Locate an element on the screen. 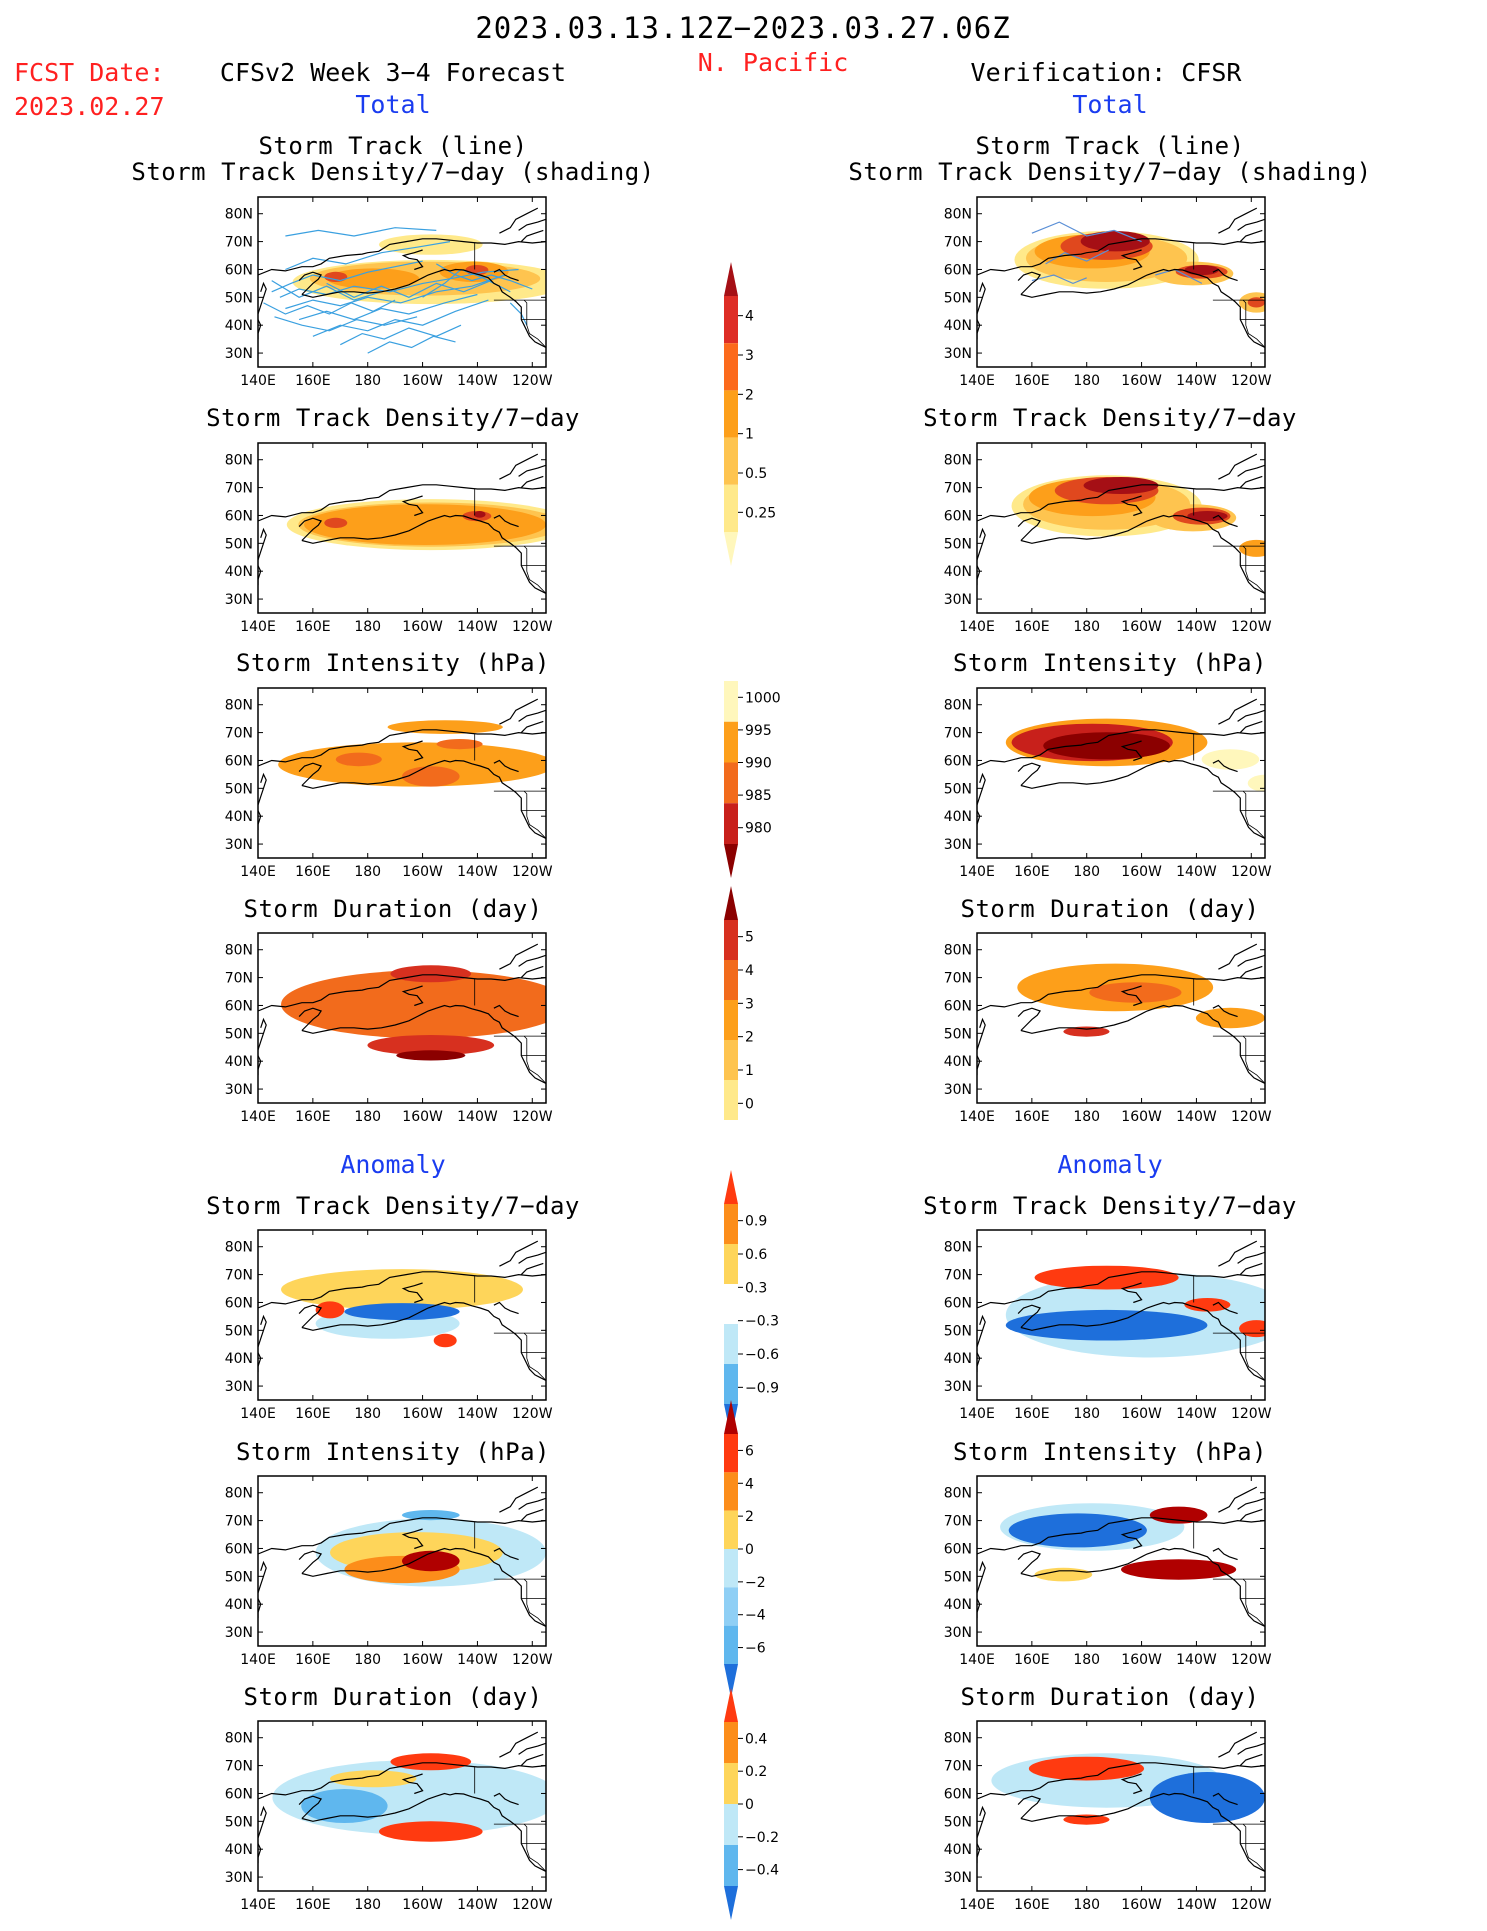  total-label-left: Total is located at coordinates (393, 104).